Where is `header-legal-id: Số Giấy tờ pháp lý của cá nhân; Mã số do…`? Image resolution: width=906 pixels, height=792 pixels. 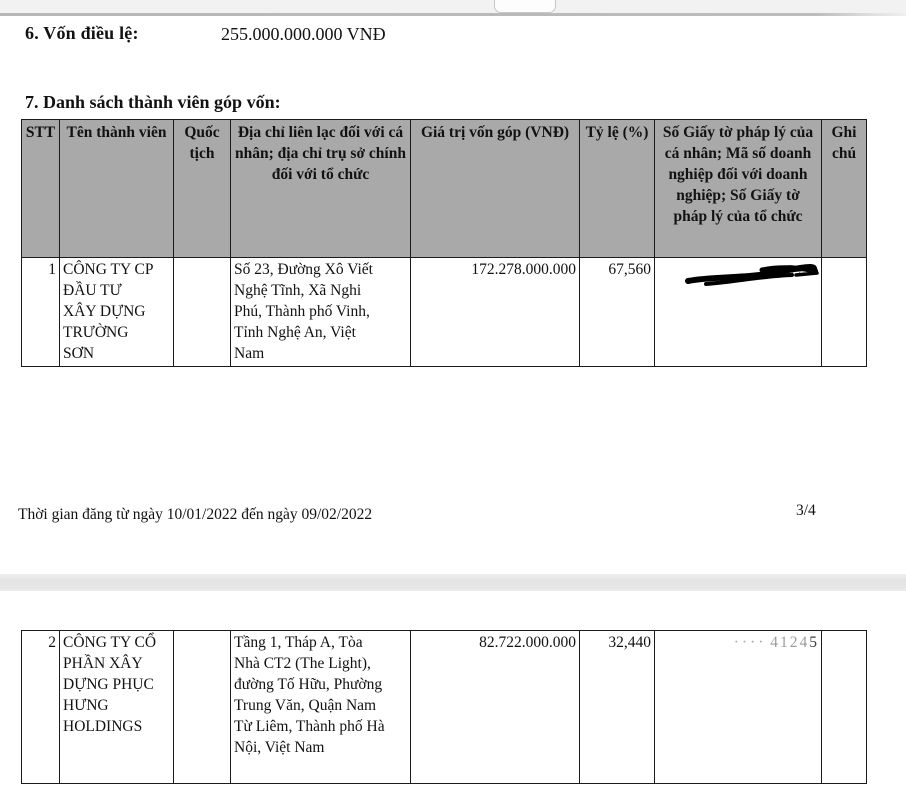 header-legal-id: Số Giấy tờ pháp lý của cá nhân; Mã số do… is located at coordinates (738, 188).